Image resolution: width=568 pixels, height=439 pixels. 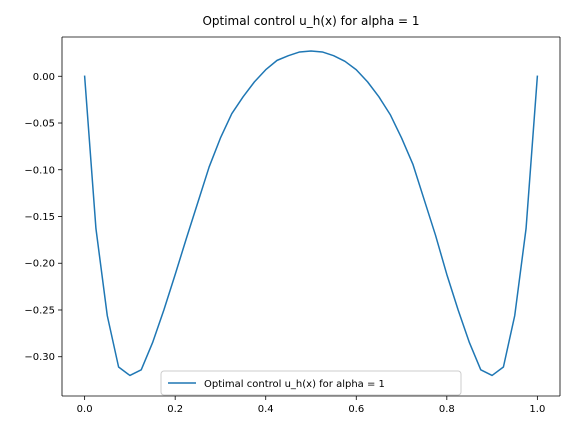 I want to click on legend-frame, so click(x=311, y=383).